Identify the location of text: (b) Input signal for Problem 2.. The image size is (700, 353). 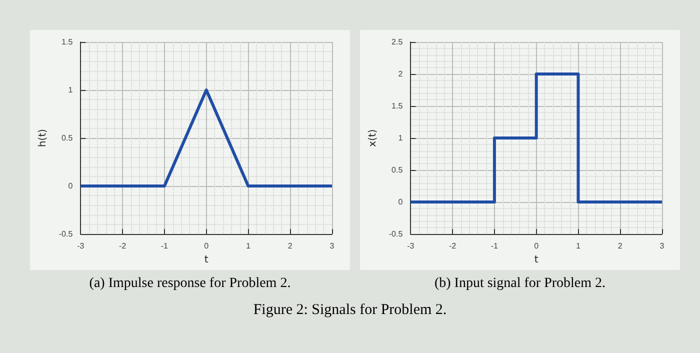
(520, 284).